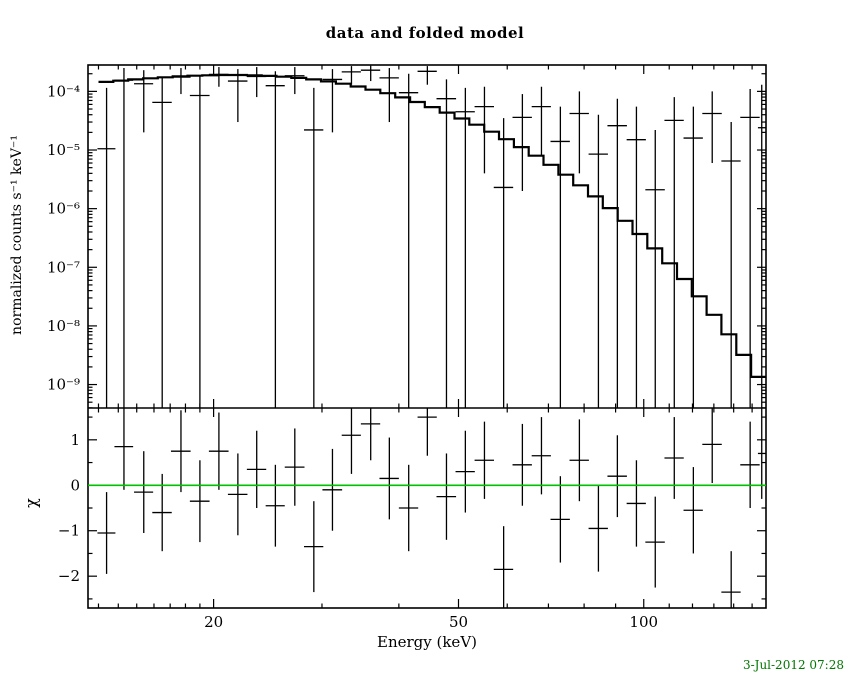  I want to click on svg-text: 10⁻⁶, so click(63, 209).